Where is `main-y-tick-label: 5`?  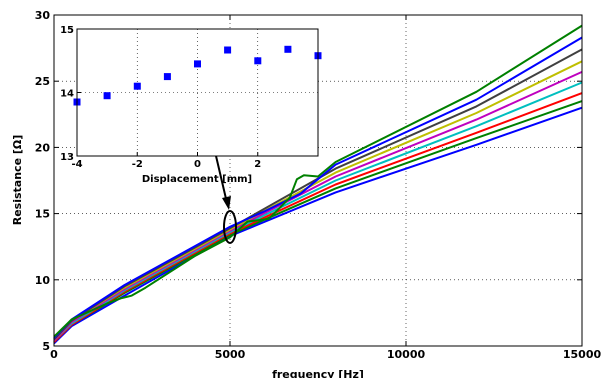
main-y-tick-label: 5 is located at coordinates (46, 346).